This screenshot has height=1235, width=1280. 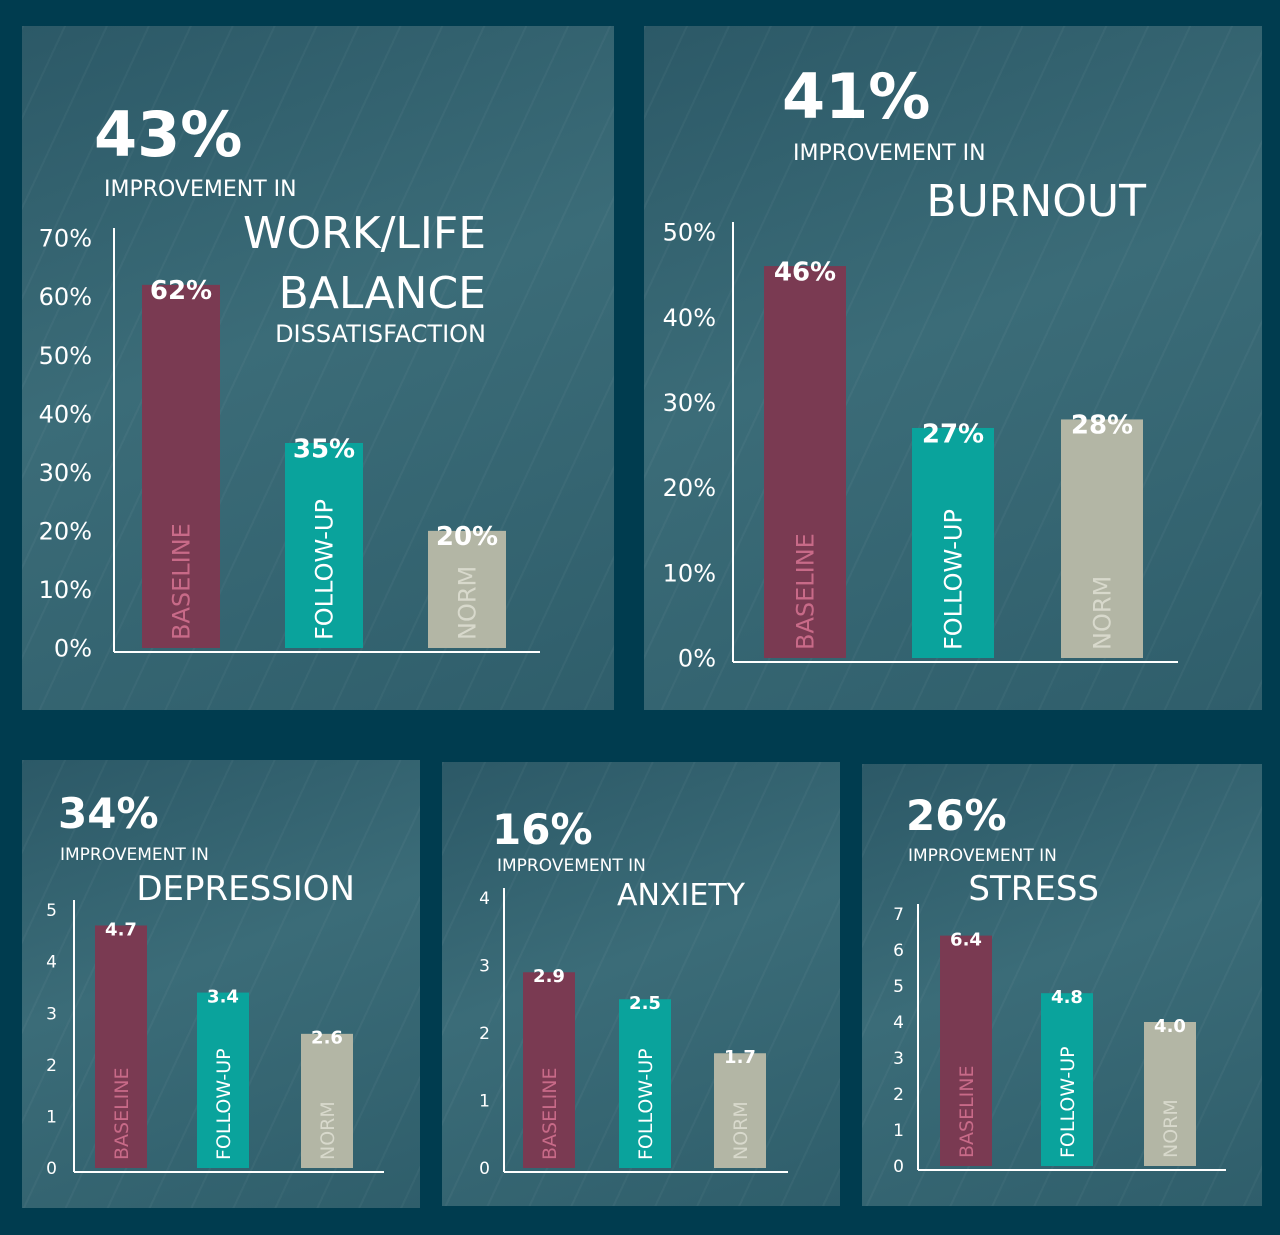 What do you see at coordinates (542, 829) in the screenshot?
I see `headline-percent: 16%` at bounding box center [542, 829].